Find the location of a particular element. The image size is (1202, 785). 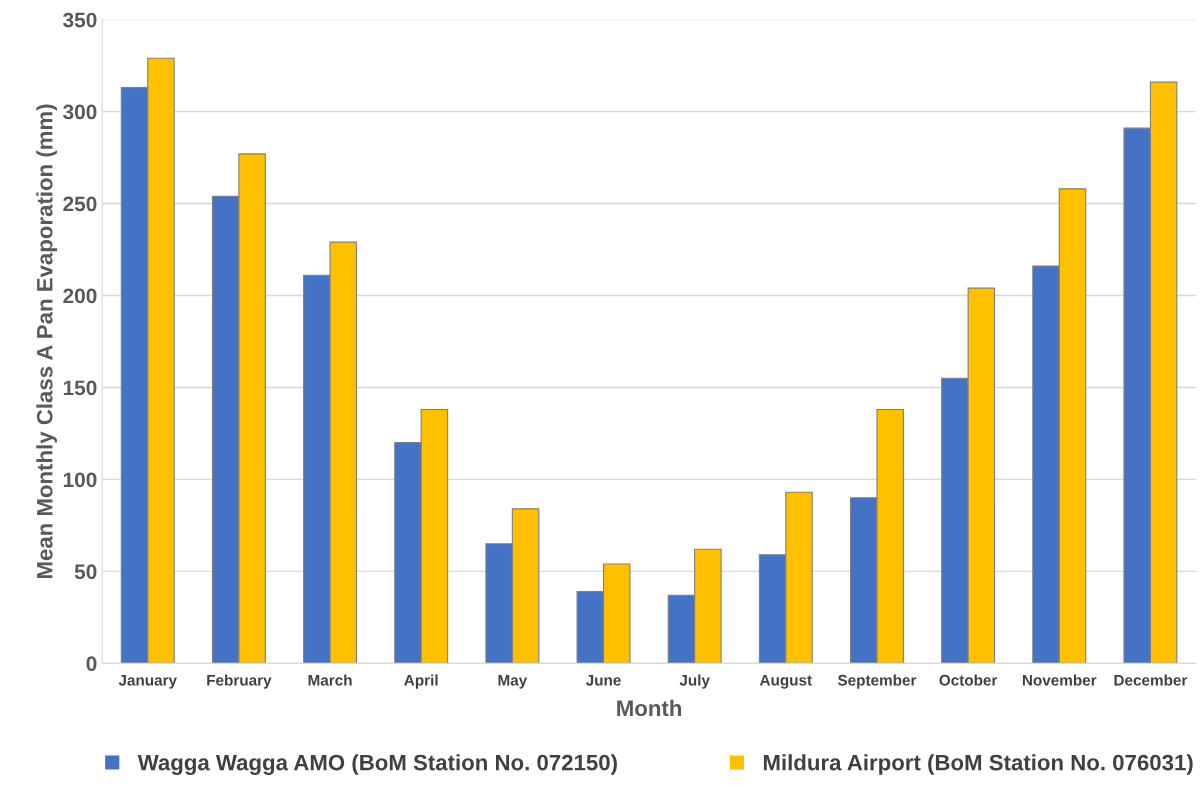

y-tick-label: 100 is located at coordinates (80, 480).